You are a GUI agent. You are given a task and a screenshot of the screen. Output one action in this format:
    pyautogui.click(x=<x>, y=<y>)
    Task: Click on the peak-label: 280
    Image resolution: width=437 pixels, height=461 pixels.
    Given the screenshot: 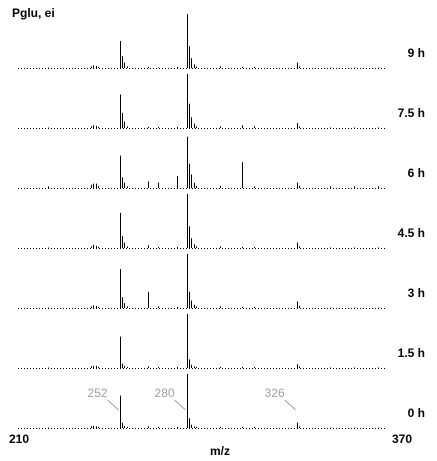 What is the action you would take?
    pyautogui.click(x=165, y=393)
    